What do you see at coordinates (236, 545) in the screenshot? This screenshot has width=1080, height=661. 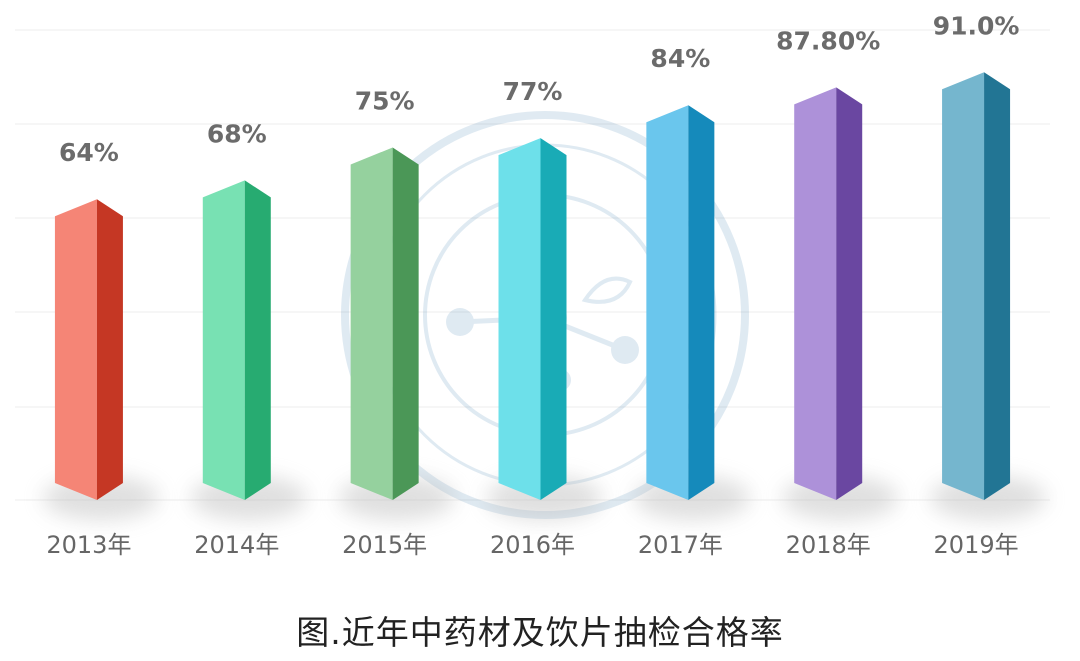 I see `category-label: 2014年` at bounding box center [236, 545].